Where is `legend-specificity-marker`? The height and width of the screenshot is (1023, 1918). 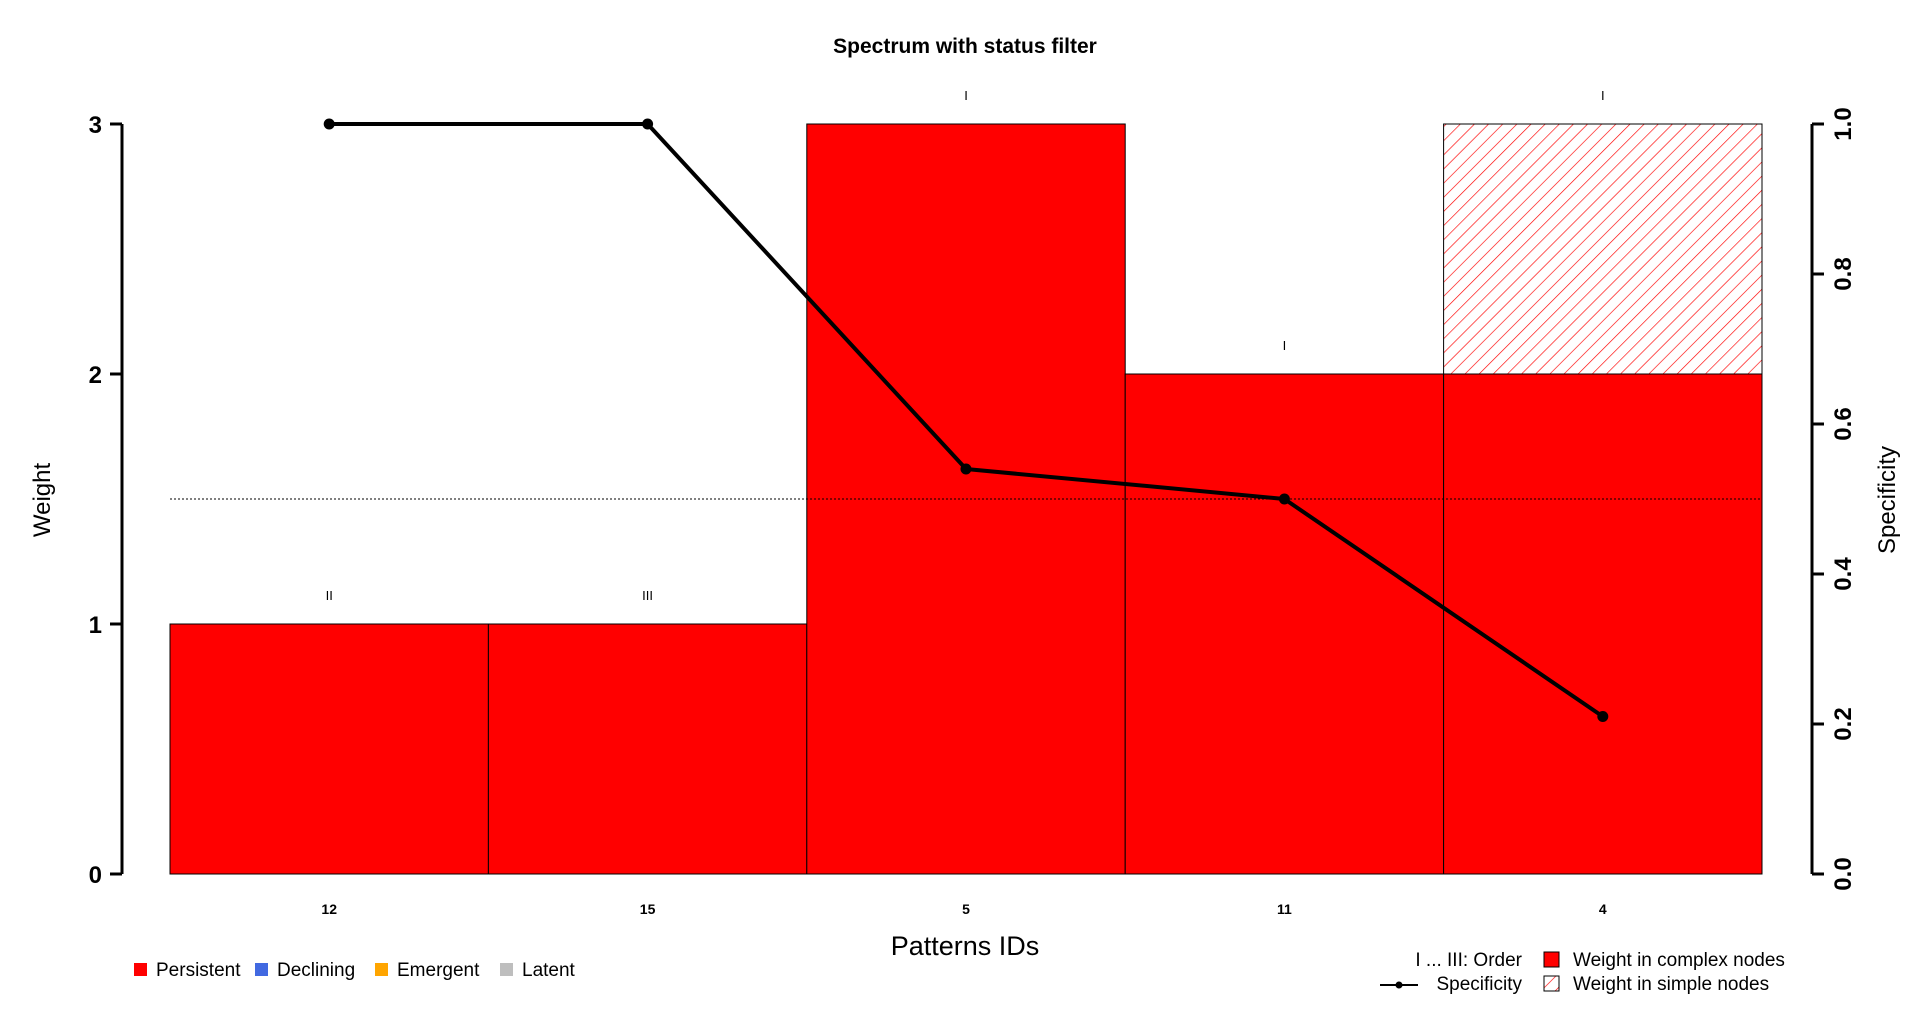 legend-specificity-marker is located at coordinates (1399, 985).